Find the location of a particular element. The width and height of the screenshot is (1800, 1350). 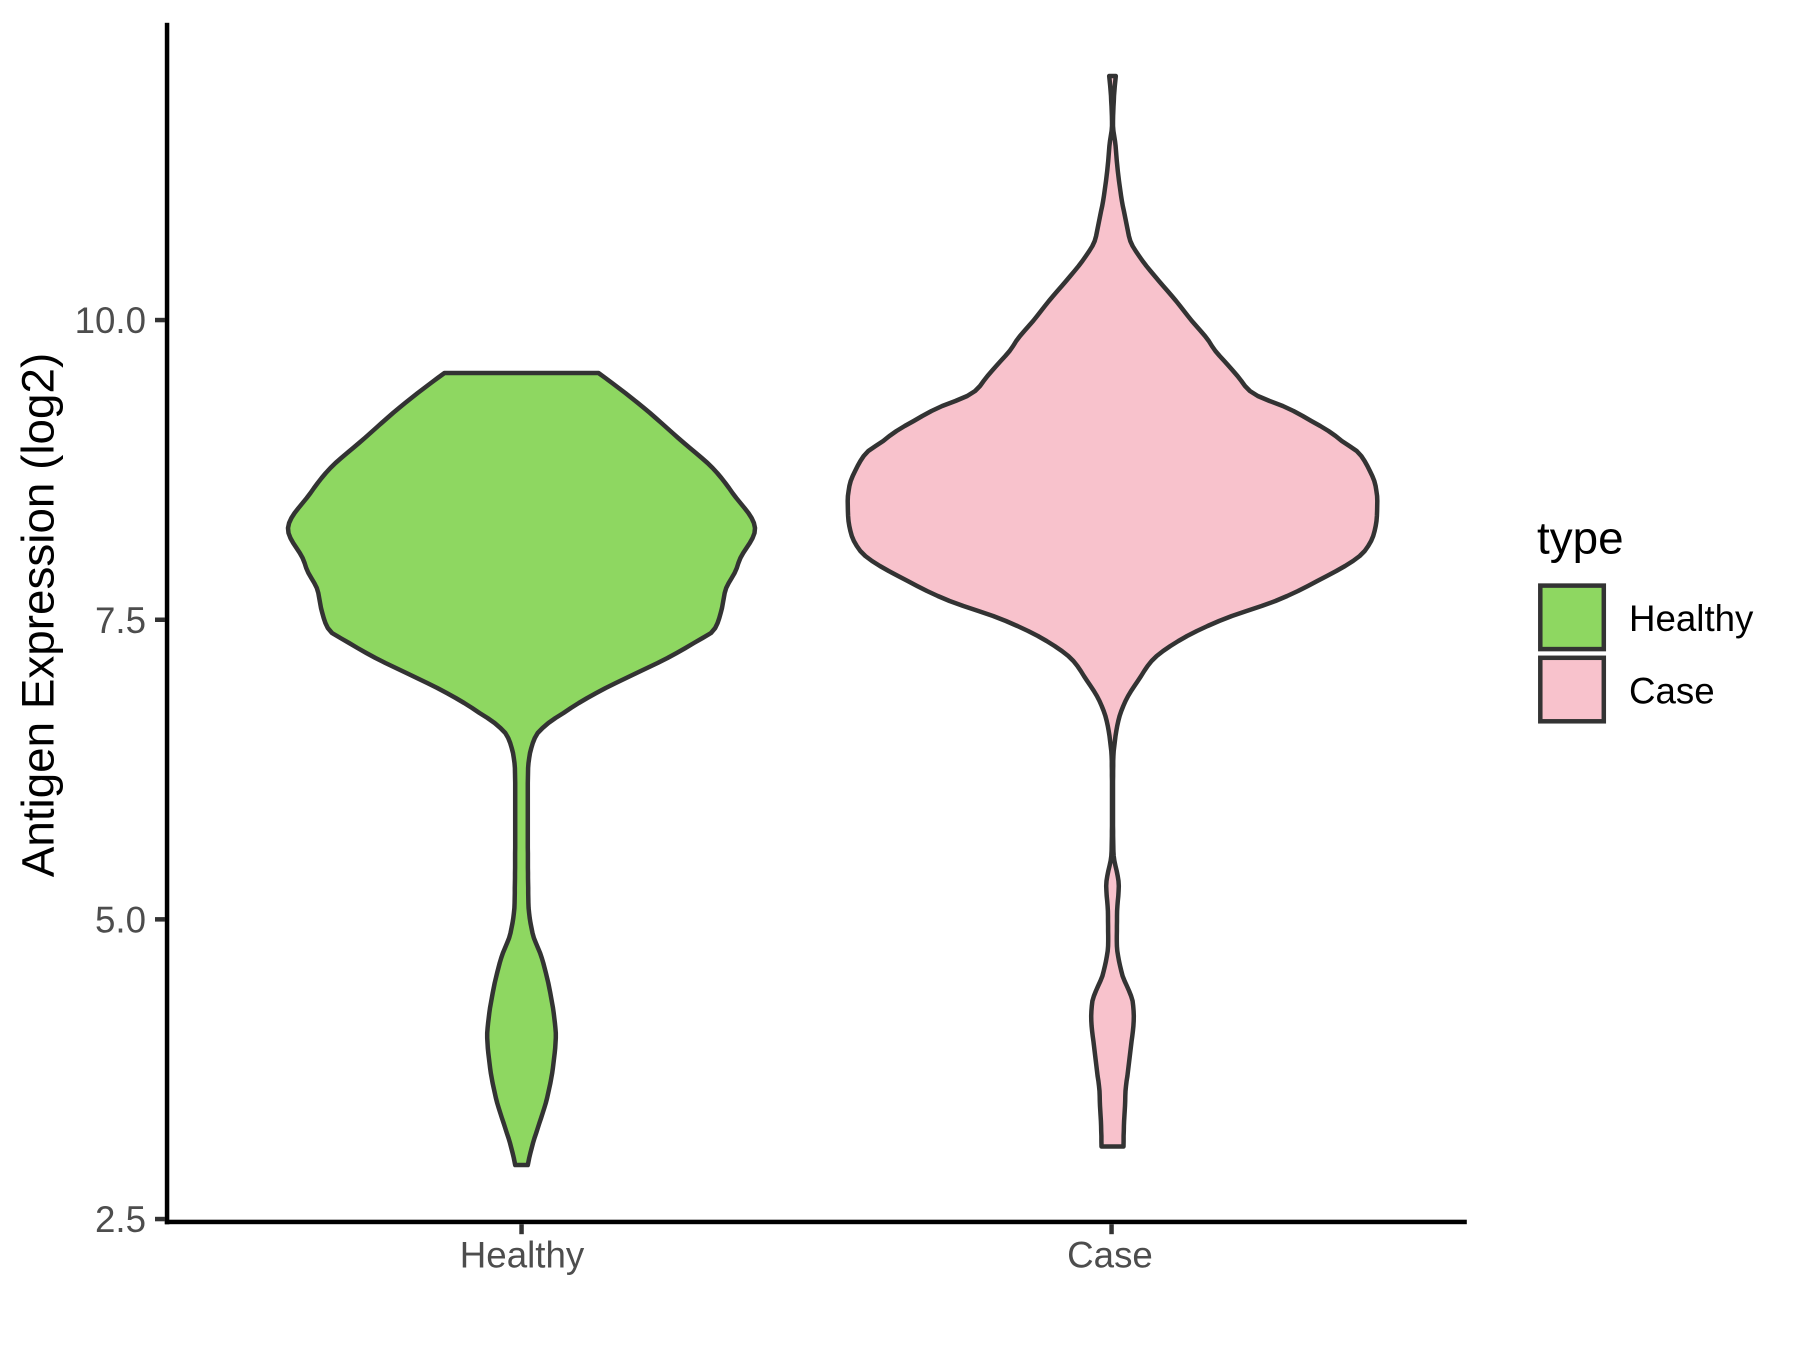

svg-text: 7.5 is located at coordinates (120, 620).